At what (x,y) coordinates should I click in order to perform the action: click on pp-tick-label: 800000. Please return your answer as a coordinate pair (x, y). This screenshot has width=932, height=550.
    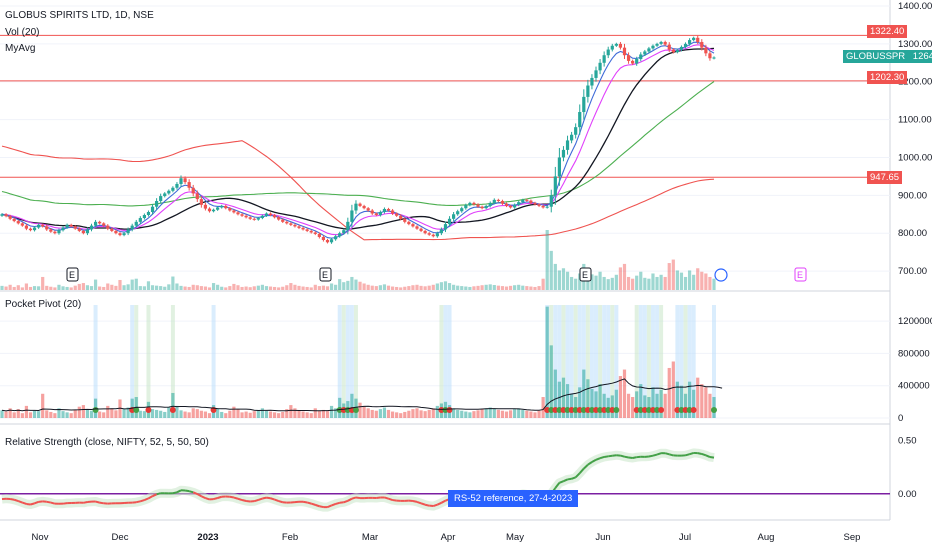
    Looking at the image, I should click on (914, 353).